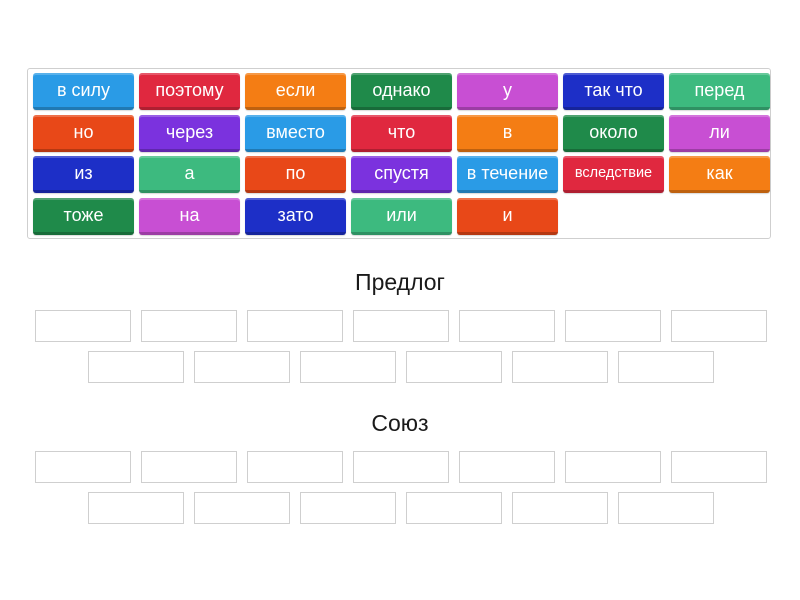  I want to click on word-tile: через, so click(189, 133).